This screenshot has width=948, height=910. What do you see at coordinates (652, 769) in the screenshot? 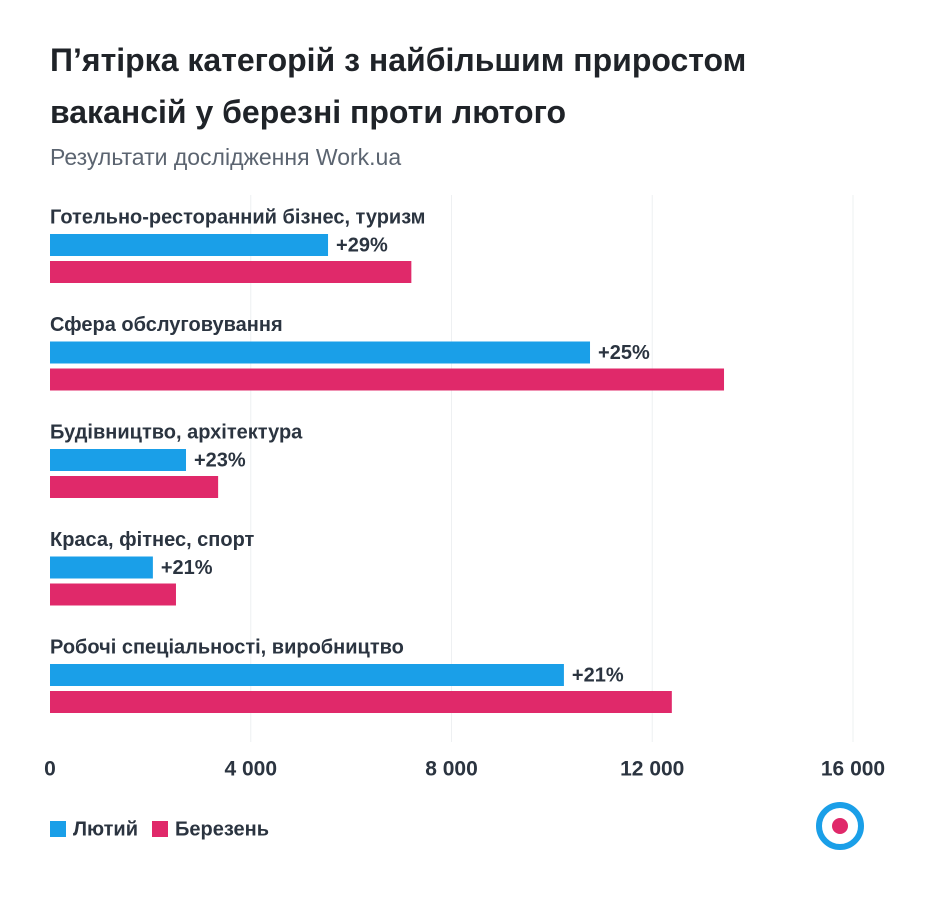
I see `x-tick-label: 12 000` at bounding box center [652, 769].